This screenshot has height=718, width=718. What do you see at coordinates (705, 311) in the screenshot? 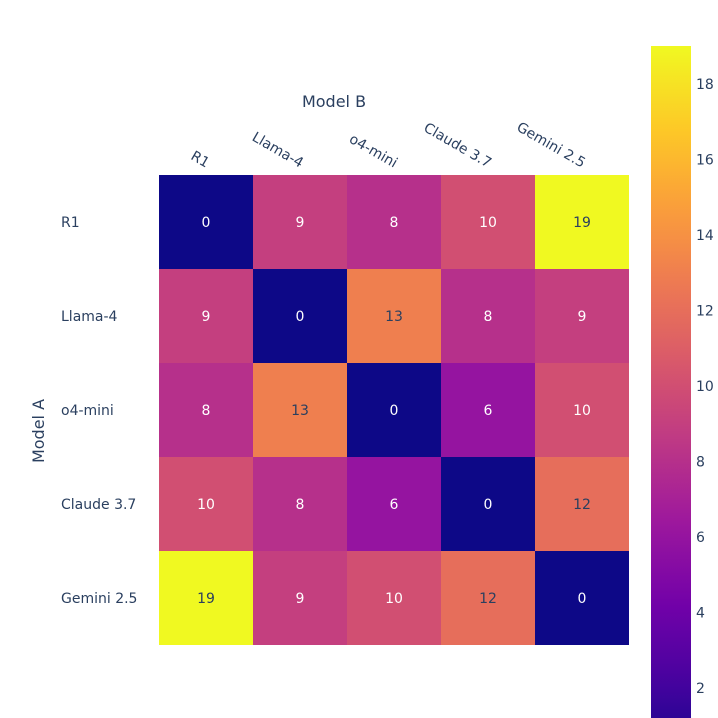
I see `colorbar-tick-label: 12` at bounding box center [705, 311].